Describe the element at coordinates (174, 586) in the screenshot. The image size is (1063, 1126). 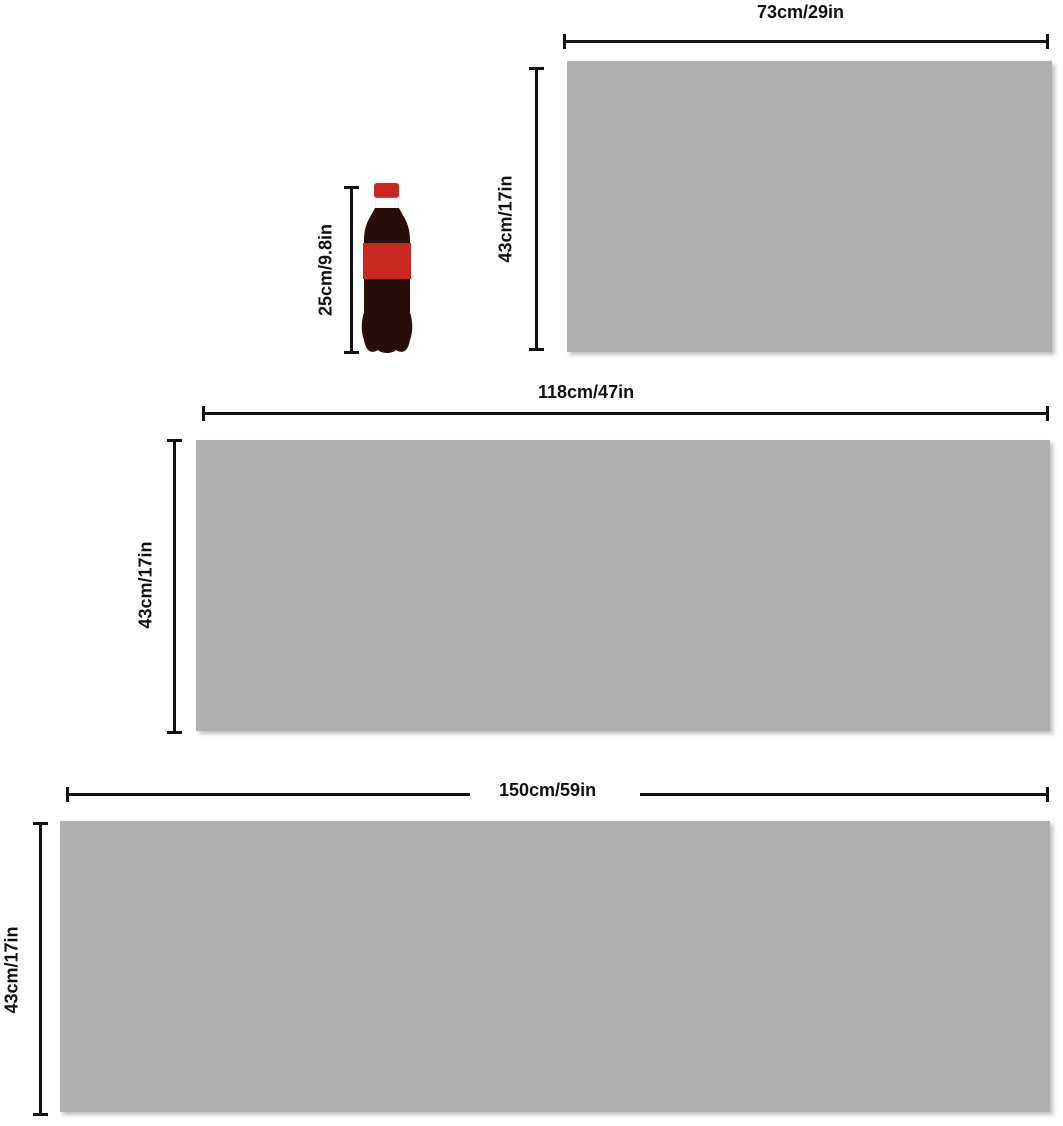
I see `panel-2-height-dimension-line` at that location.